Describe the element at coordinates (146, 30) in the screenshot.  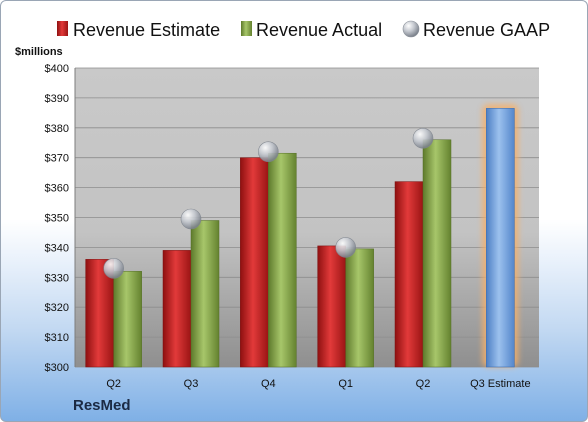
I see `legend-label-estimate: Revenue Estimate` at that location.